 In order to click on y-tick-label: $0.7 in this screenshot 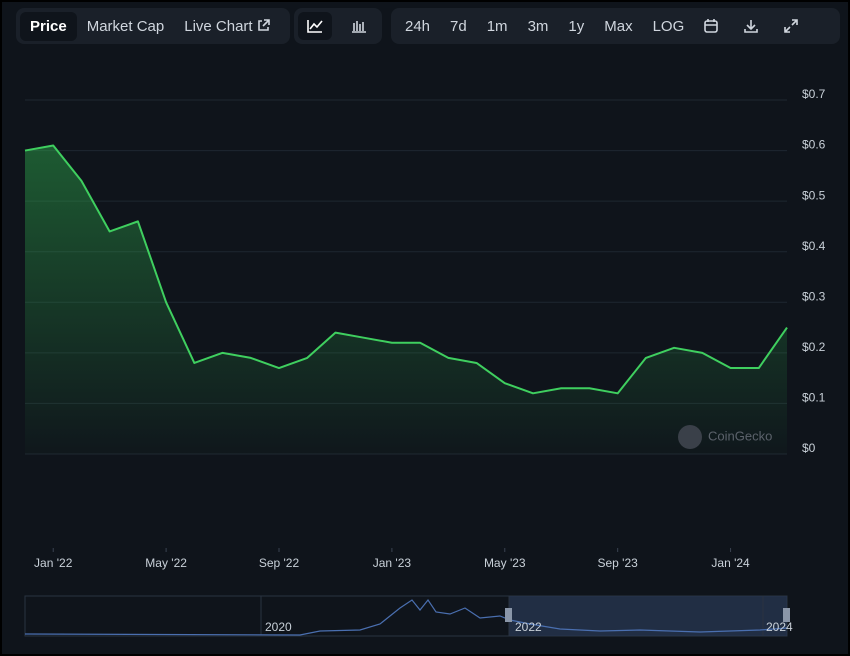, I will do `click(814, 94)`.